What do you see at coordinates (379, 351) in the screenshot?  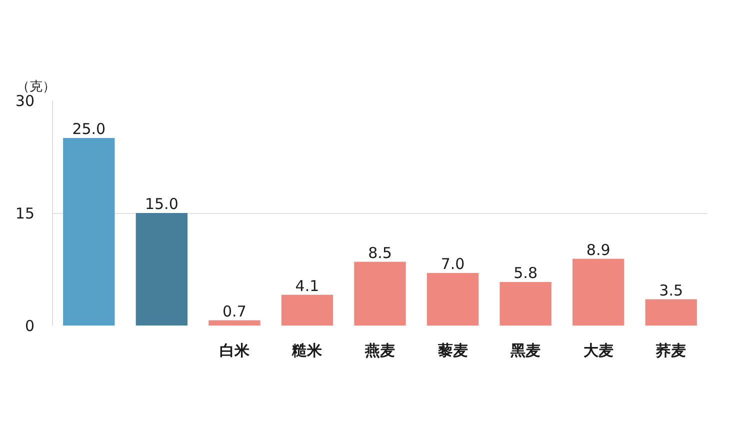 I see `x-tick-label: 燕麦` at bounding box center [379, 351].